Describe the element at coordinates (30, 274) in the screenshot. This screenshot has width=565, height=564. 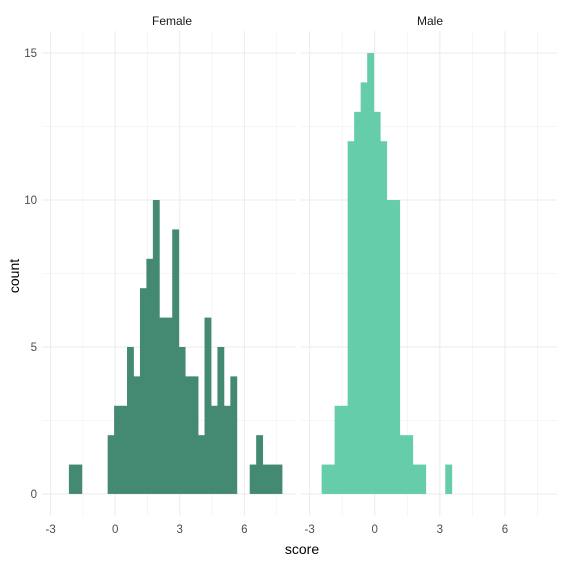
I see `y-axis-ticks: 0 5 10 15` at that location.